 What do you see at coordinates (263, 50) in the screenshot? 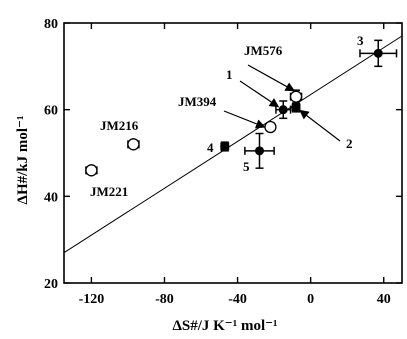
I see `point-label-jm576: JM576` at bounding box center [263, 50].